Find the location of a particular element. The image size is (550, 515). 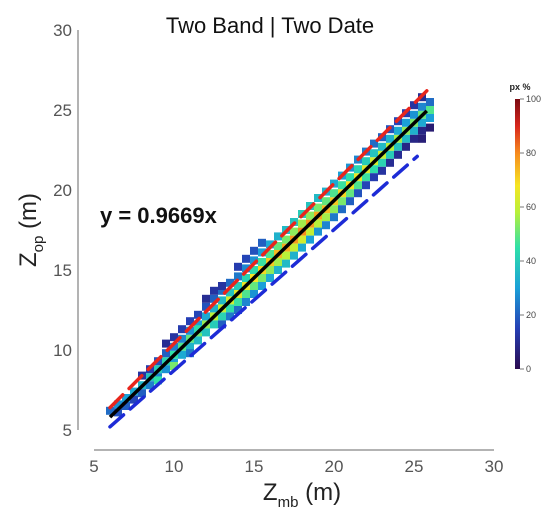

chart-title: Two Band | Two Date is located at coordinates (270, 25).